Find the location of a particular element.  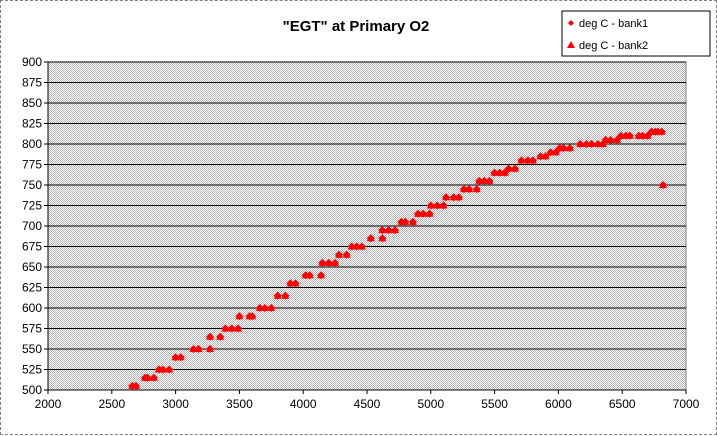

y-tick-label: 900 is located at coordinates (32, 62).